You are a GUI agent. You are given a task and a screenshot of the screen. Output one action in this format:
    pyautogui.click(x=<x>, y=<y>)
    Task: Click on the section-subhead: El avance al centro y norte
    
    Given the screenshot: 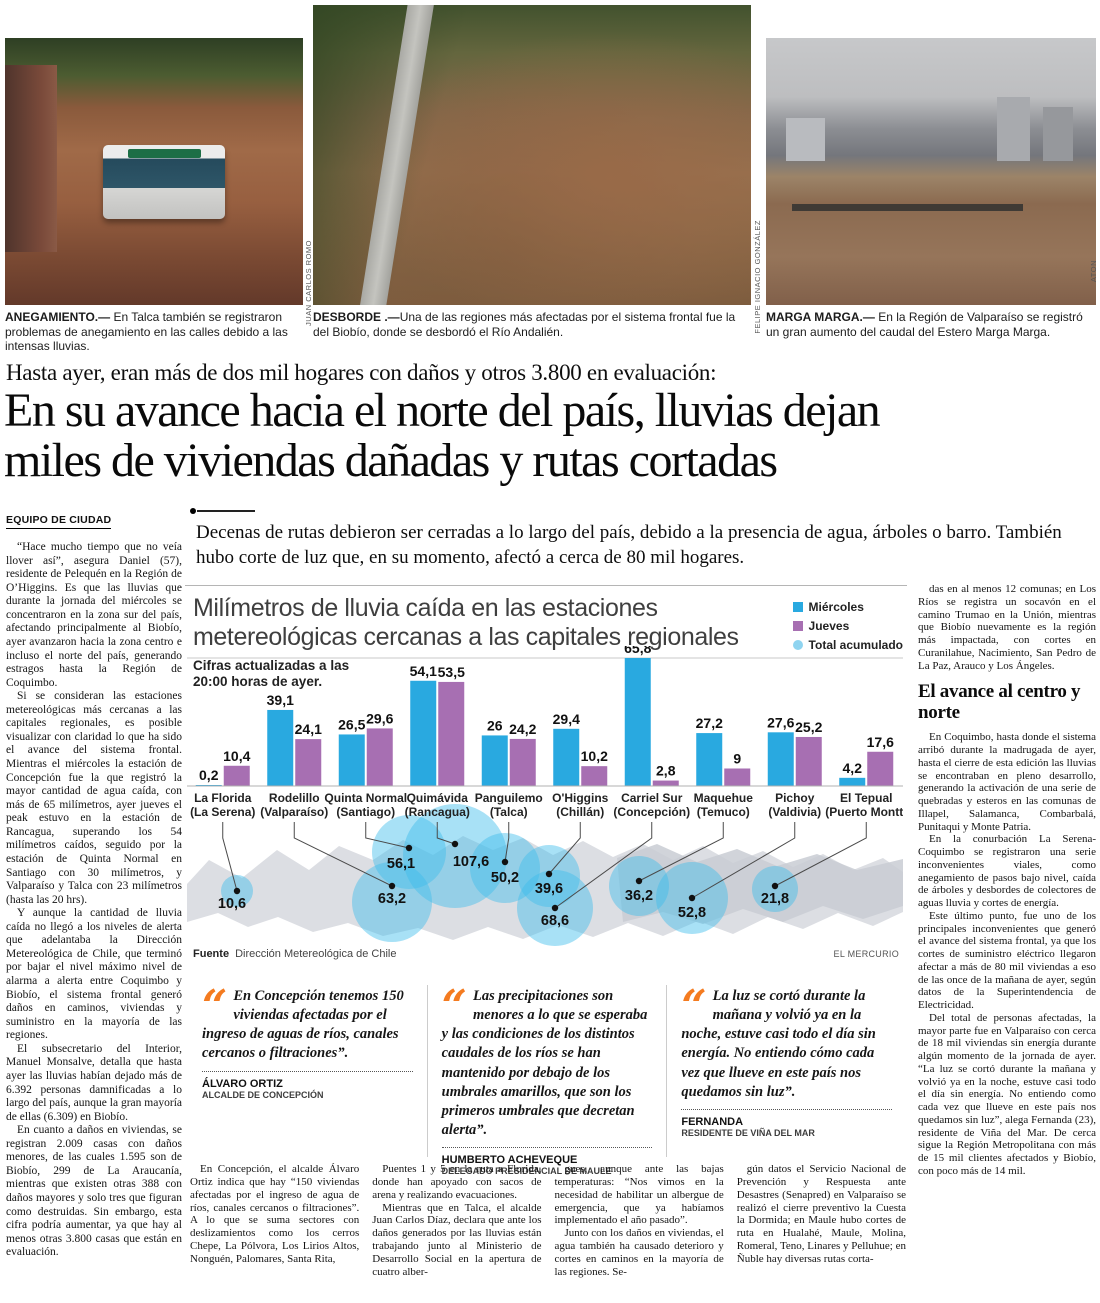 What is the action you would take?
    pyautogui.click(x=999, y=702)
    